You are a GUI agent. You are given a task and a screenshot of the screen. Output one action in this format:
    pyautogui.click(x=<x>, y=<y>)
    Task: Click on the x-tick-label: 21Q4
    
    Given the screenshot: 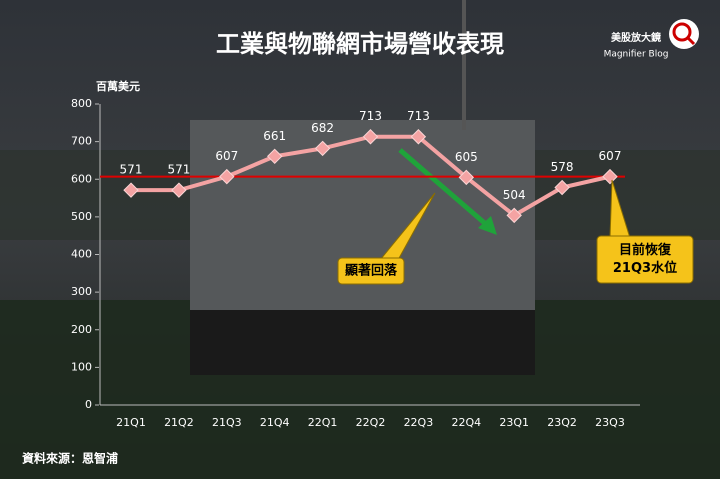 What is the action you would take?
    pyautogui.click(x=275, y=422)
    